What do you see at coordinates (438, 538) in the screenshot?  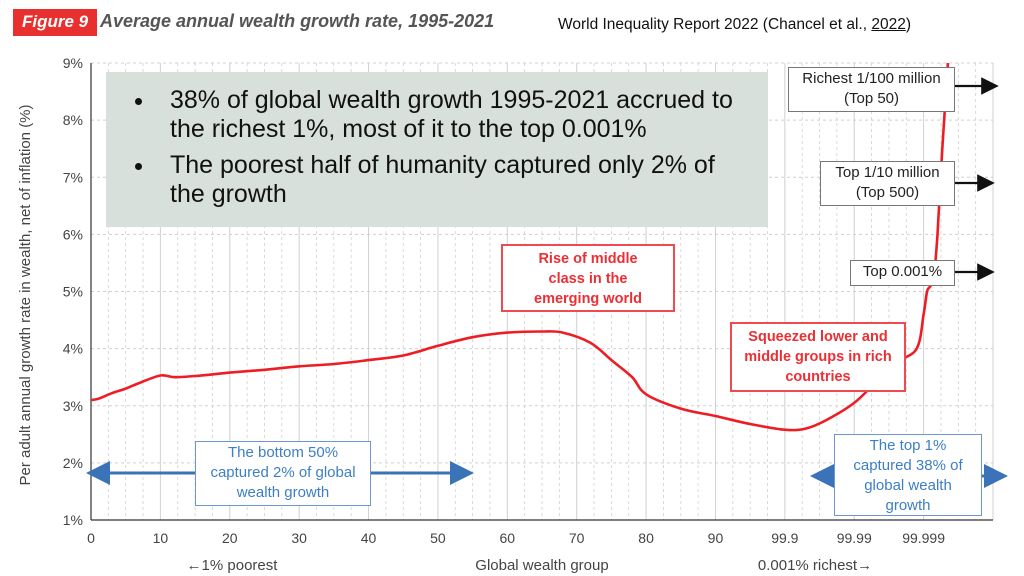 I see `x-tick-label: 50` at bounding box center [438, 538].